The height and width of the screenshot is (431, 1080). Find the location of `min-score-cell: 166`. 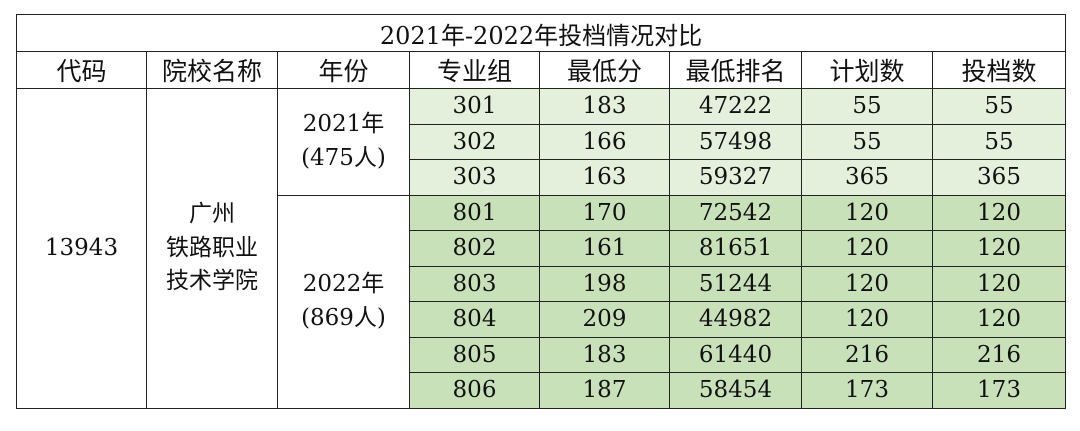

min-score-cell: 166 is located at coordinates (604, 141).